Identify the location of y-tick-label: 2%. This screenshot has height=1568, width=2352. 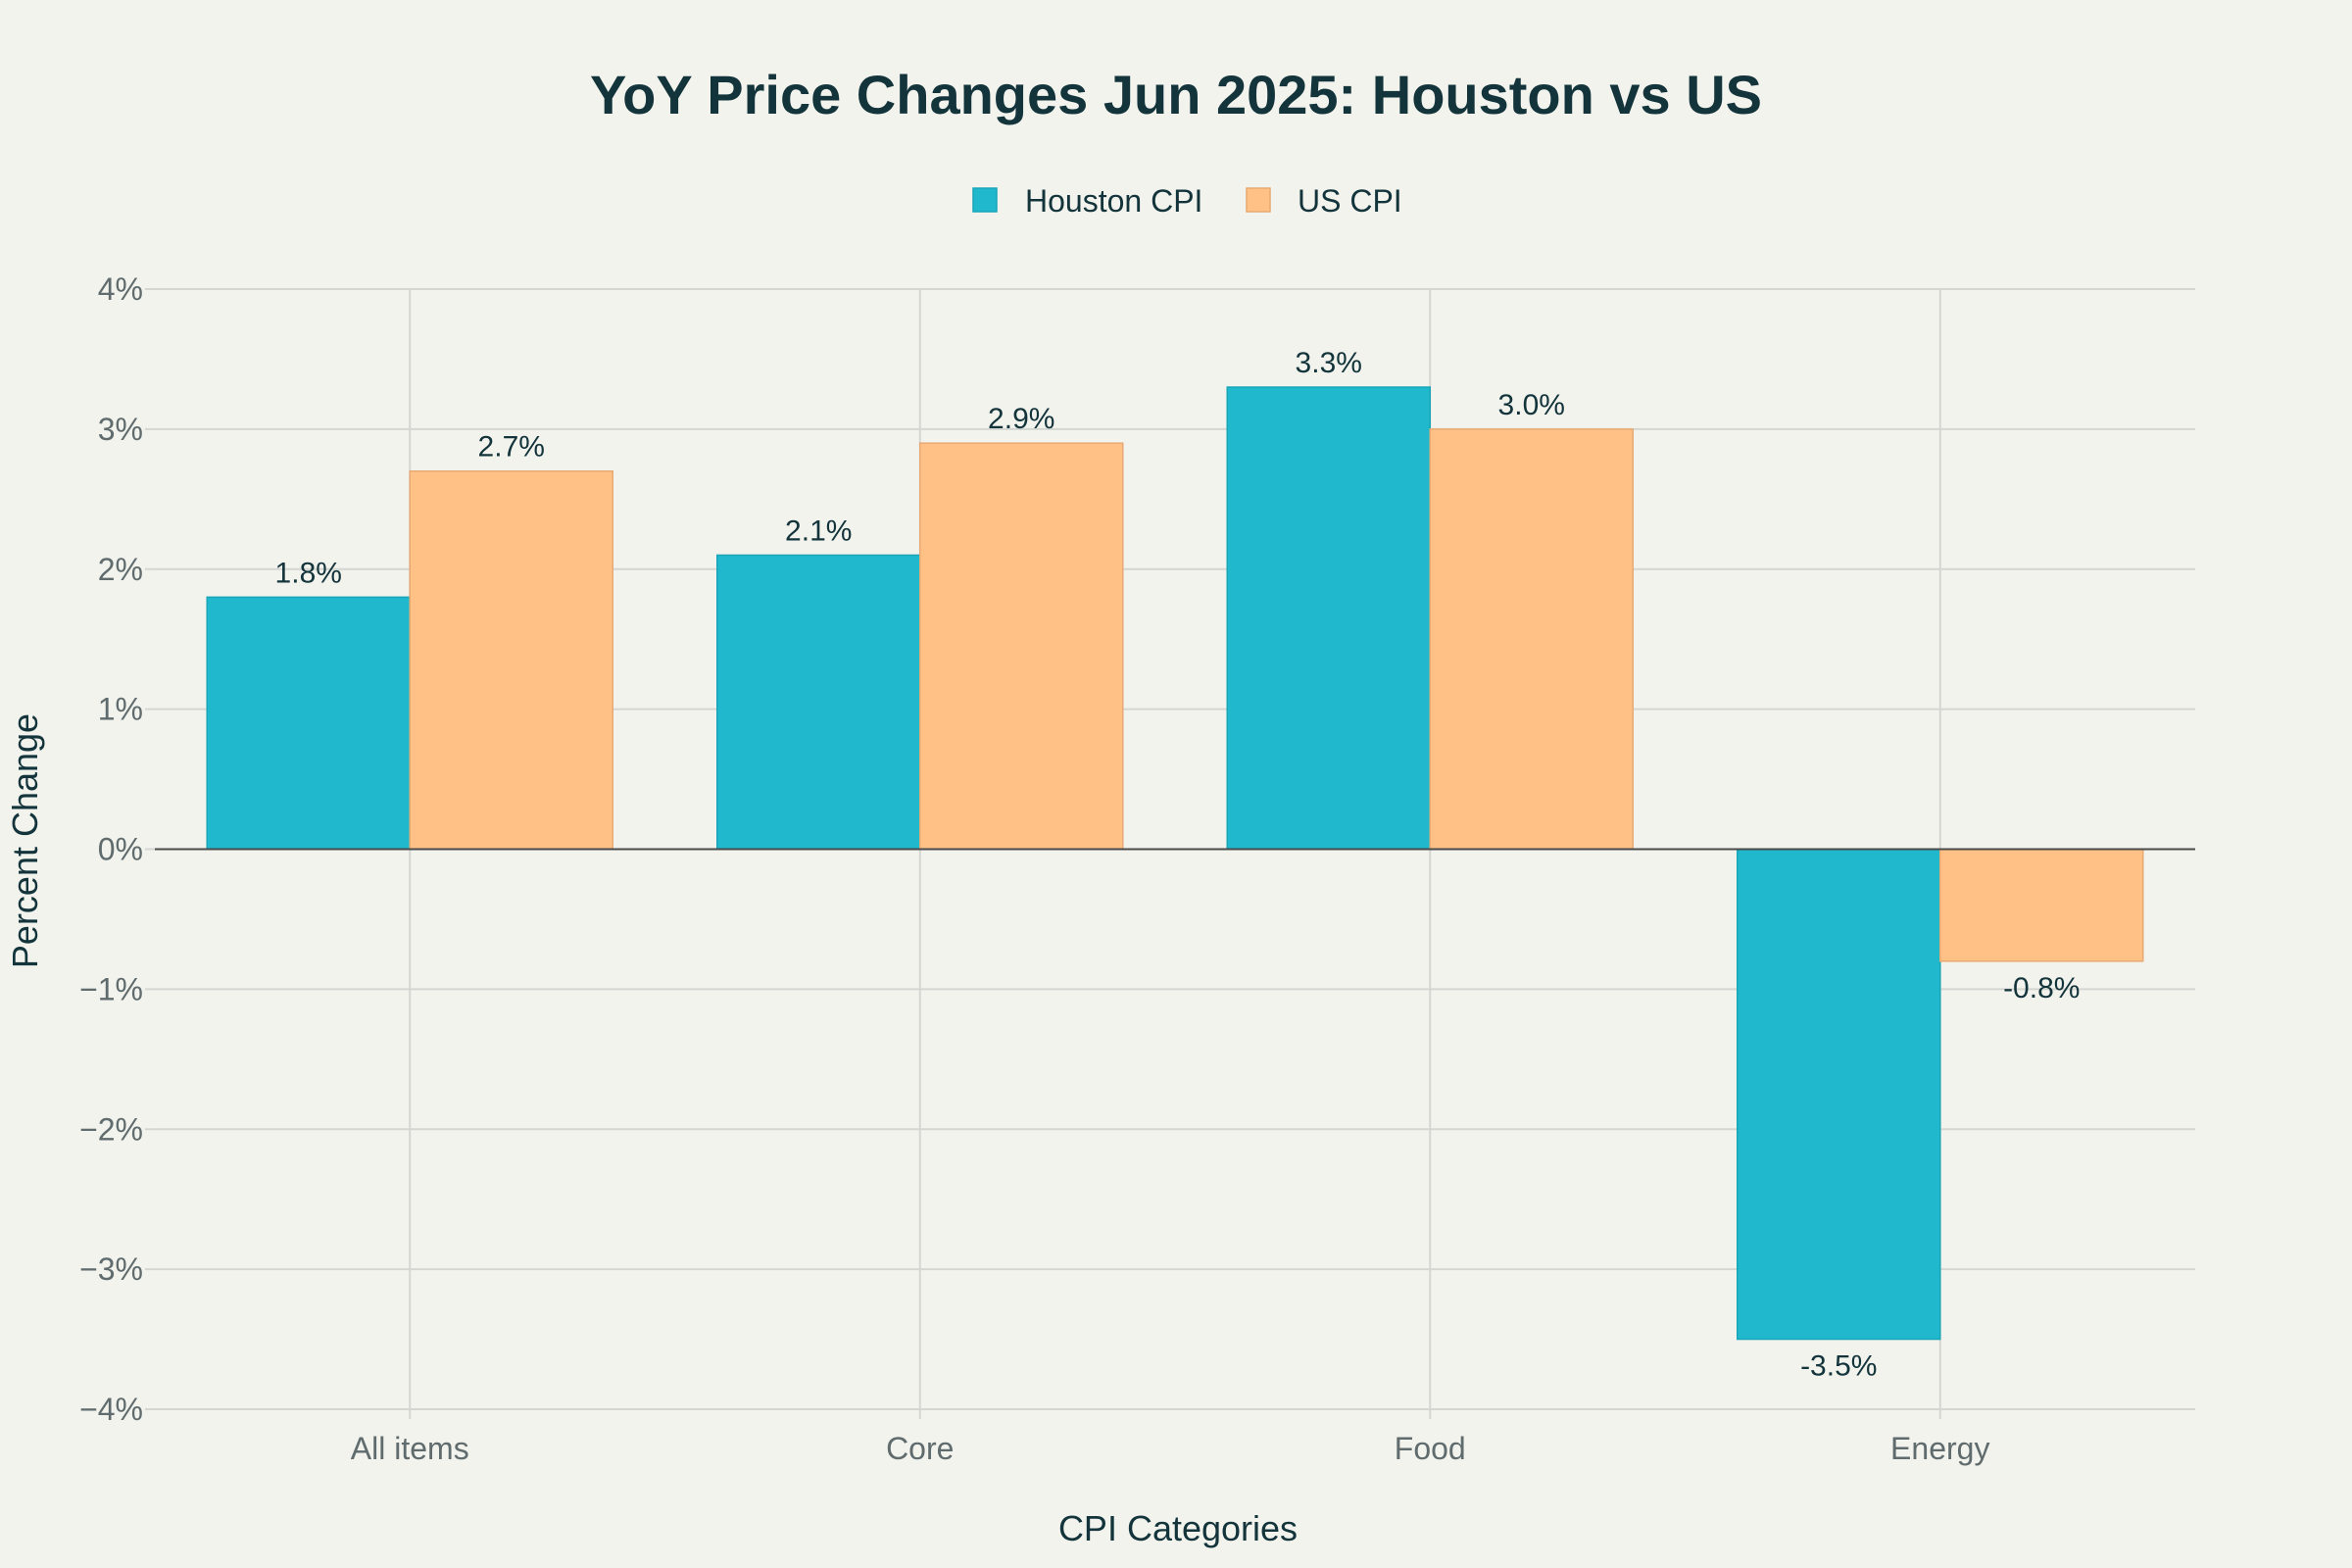
(120, 569).